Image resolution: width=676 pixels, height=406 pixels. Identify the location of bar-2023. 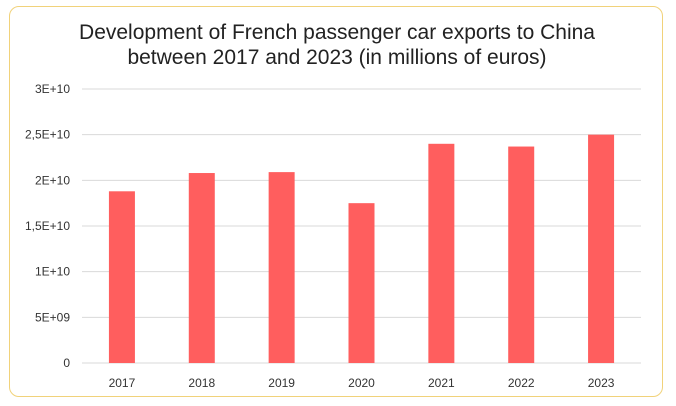
(601, 248).